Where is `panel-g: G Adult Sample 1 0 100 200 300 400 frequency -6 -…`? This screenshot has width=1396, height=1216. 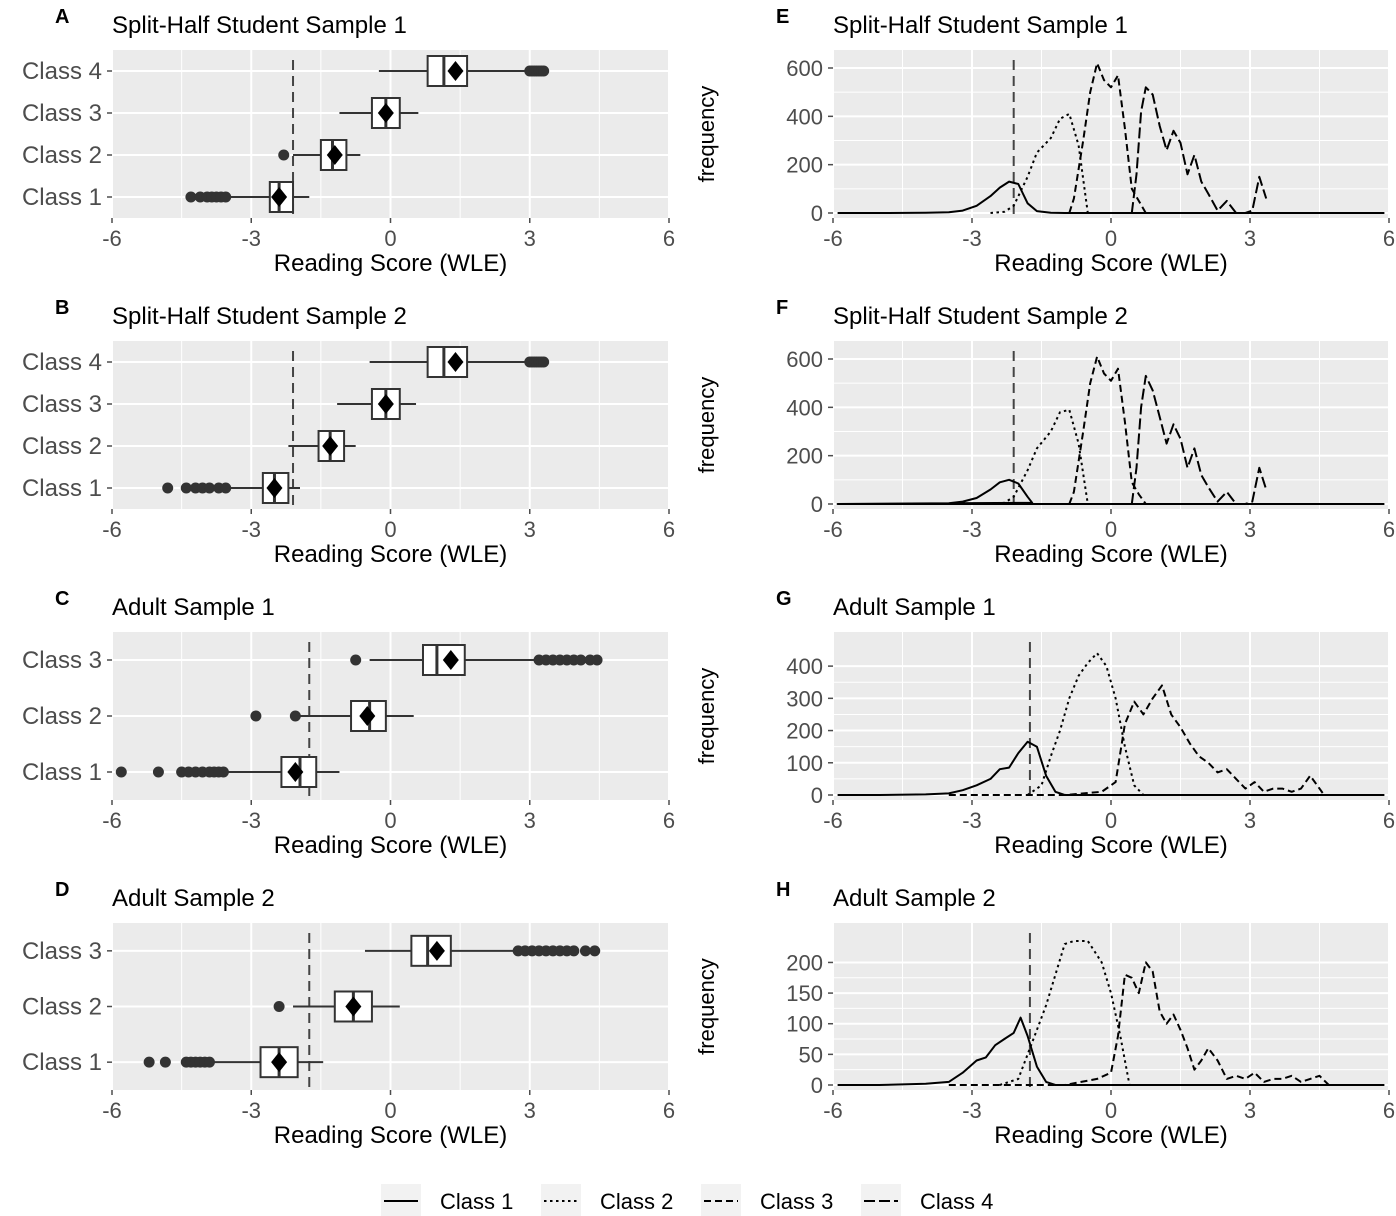
panel-g: G Adult Sample 1 0 100 200 300 400 frequency -6 -… is located at coordinates (1044, 723).